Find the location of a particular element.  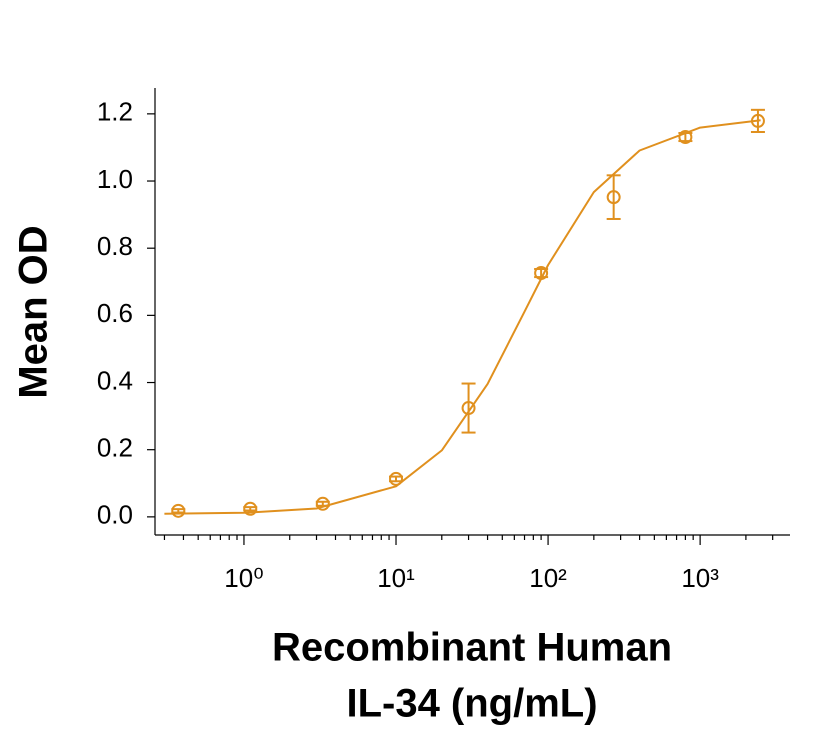

x-axis-title: IL-34 (ng/mL) is located at coordinates (471, 704).